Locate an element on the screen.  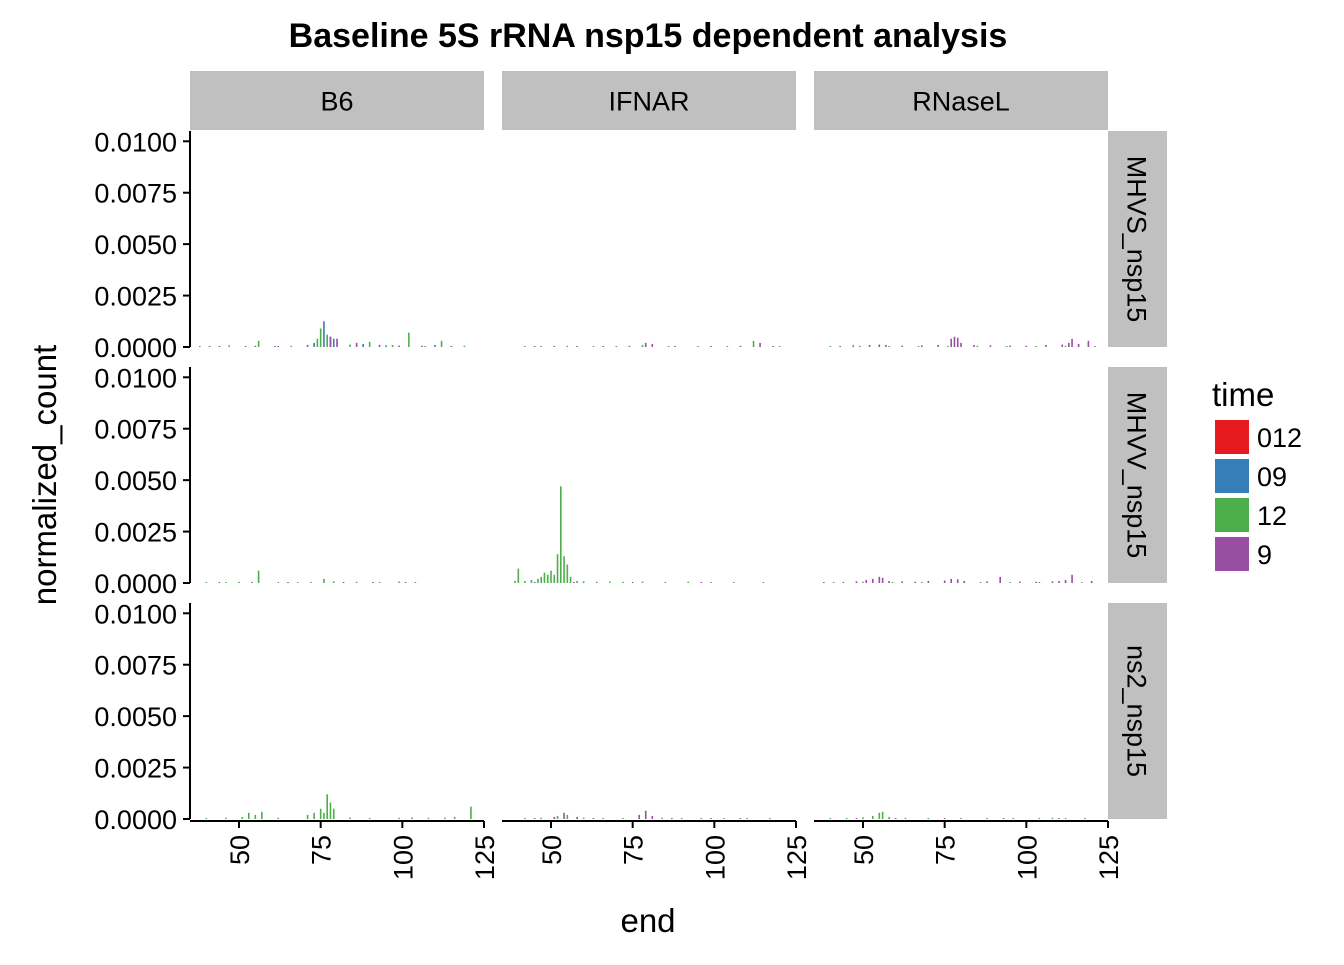
legend-label-09: 09 is located at coordinates (1272, 477).